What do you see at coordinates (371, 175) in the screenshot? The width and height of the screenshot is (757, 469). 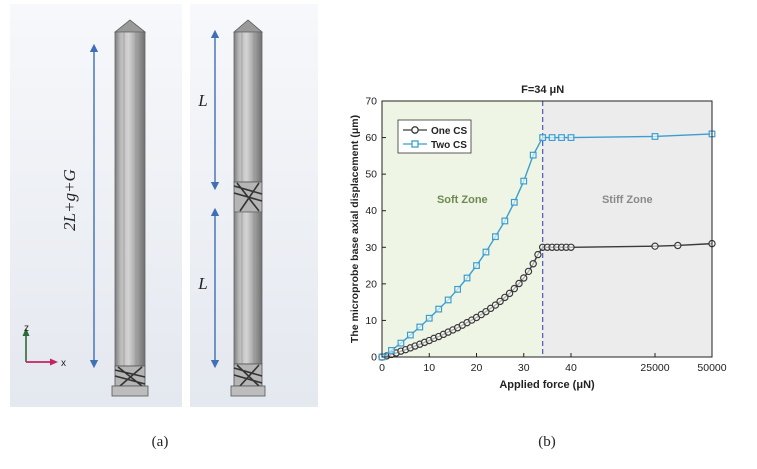 I see `y-tick-label: 50` at bounding box center [371, 175].